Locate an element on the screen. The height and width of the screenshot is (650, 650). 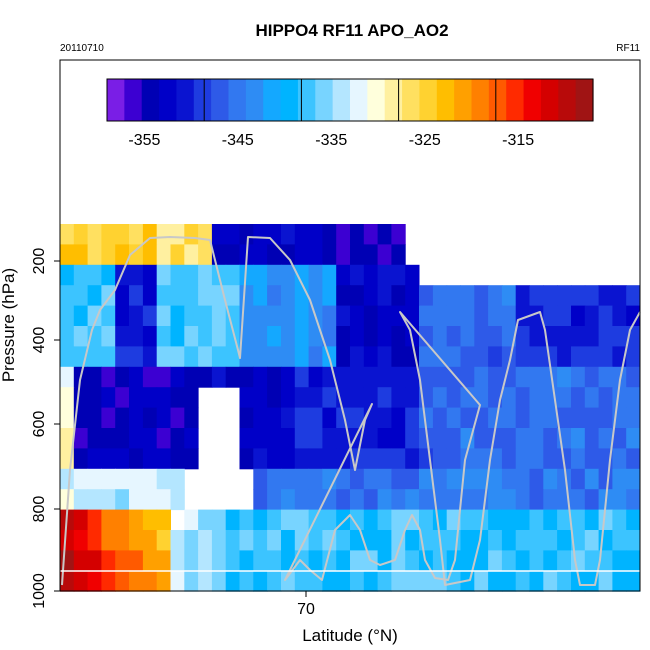
y-axis-label: Pressure (hPa) is located at coordinates (9, 325).